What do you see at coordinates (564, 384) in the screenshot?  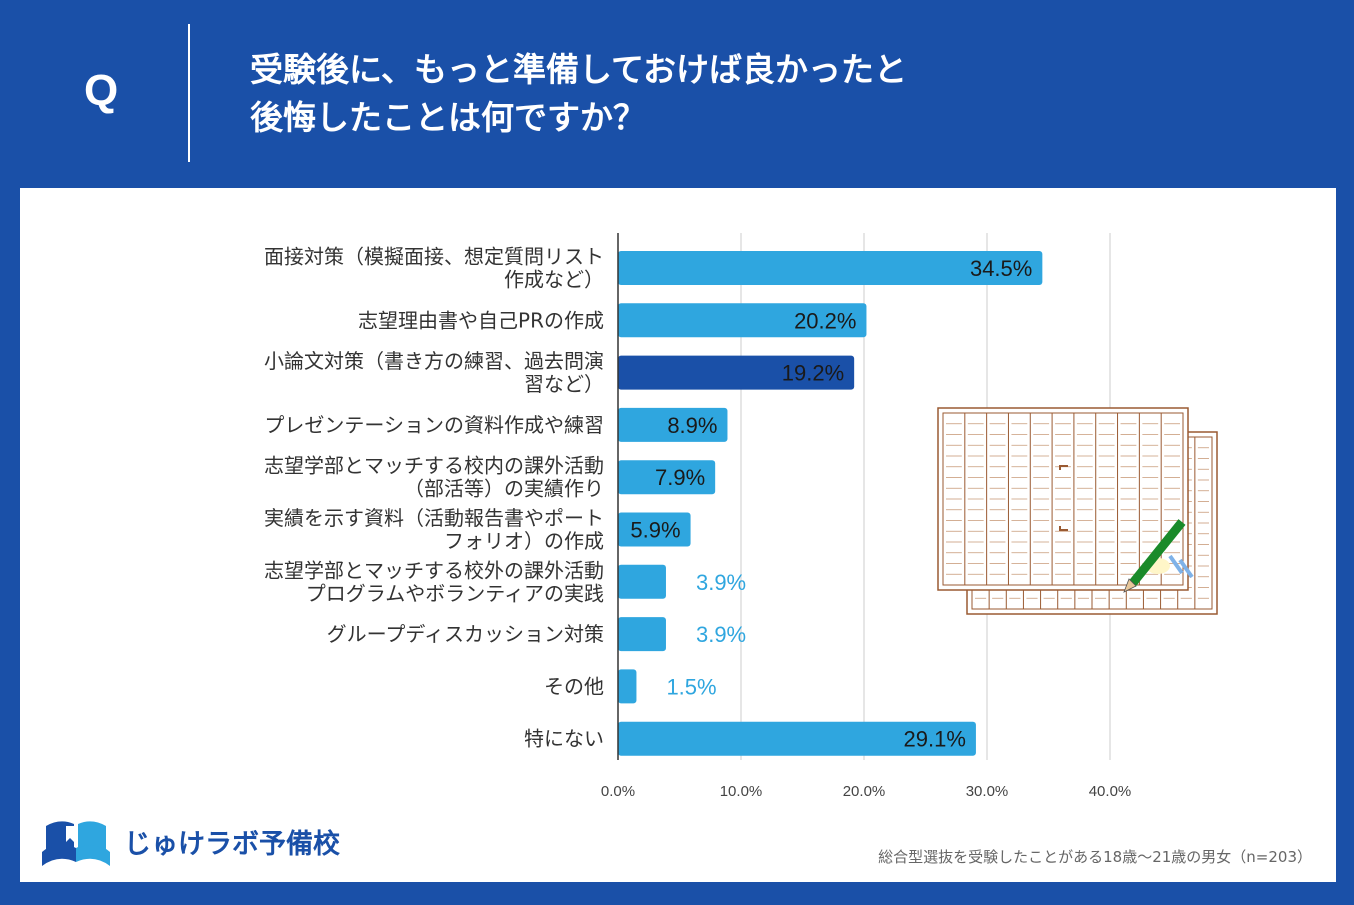 I see `category-label: 習など）` at bounding box center [564, 384].